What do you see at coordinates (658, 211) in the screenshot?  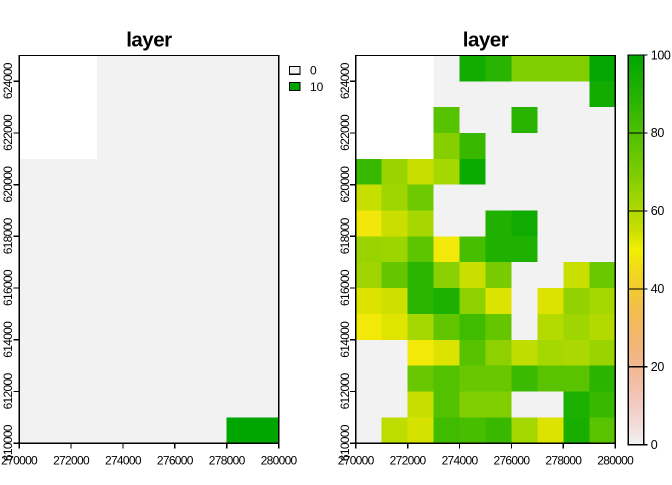 I see `svg-text: 60` at bounding box center [658, 211].